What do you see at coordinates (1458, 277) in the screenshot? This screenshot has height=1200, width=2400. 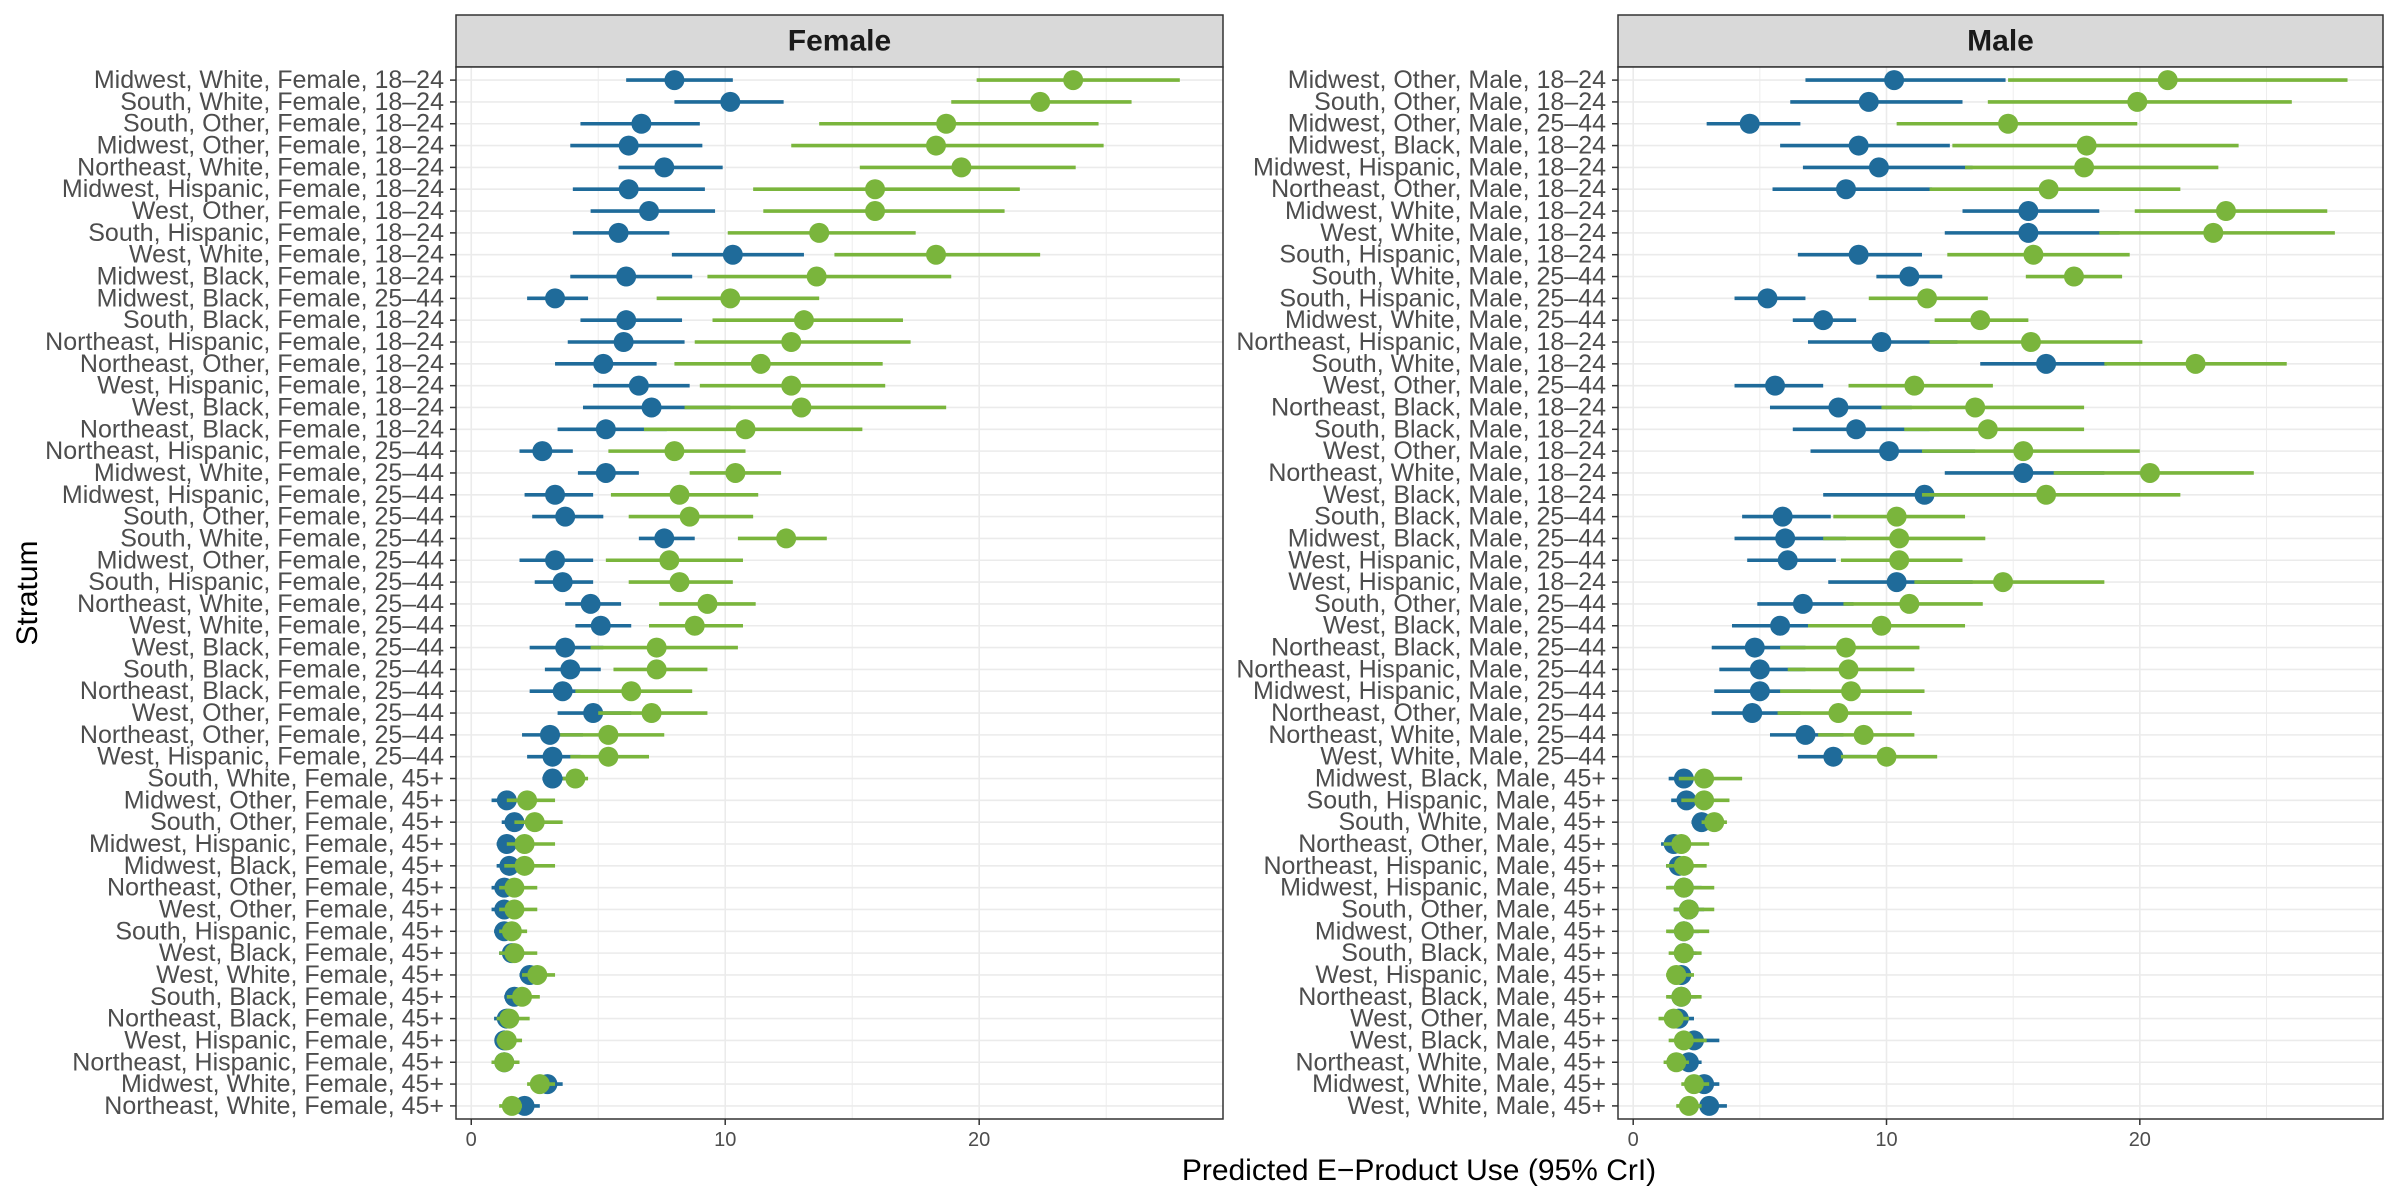 I see `male-stratum-label: South, White, Male, 25–44` at bounding box center [1458, 277].